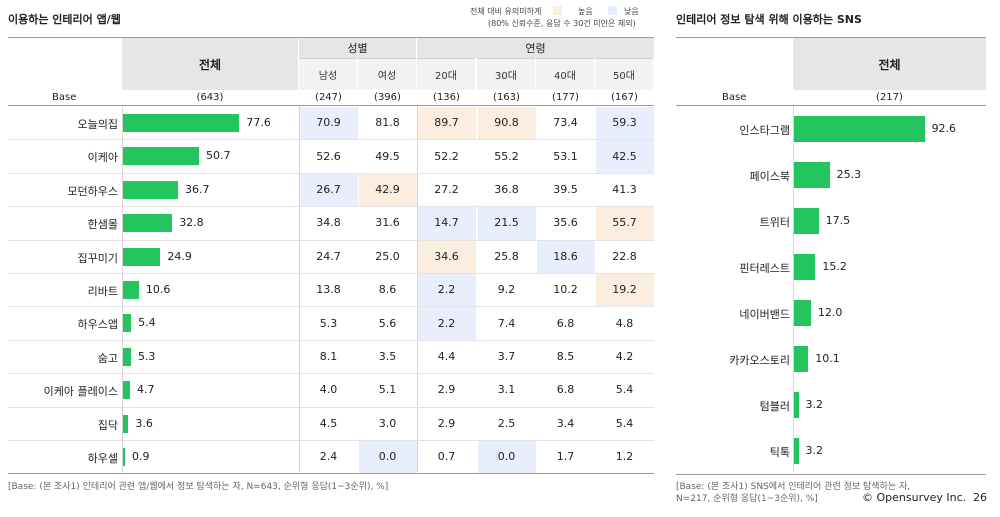  What do you see at coordinates (827, 358) in the screenshot?
I see `sns-bar-value-5: 10.1` at bounding box center [827, 358].